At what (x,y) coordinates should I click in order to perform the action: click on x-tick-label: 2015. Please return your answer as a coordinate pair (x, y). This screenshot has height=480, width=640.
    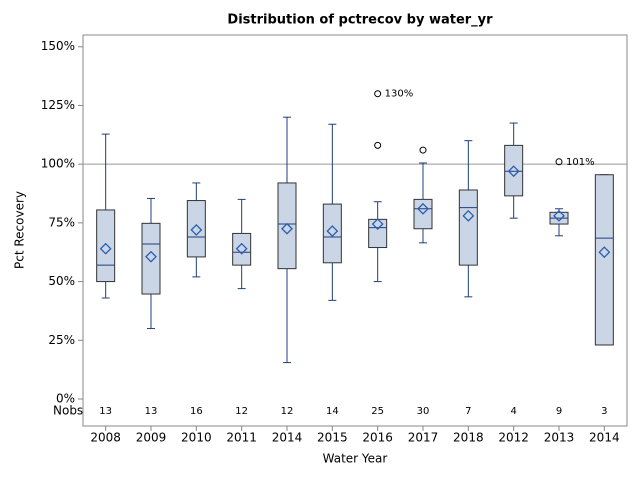
    Looking at the image, I should click on (332, 438).